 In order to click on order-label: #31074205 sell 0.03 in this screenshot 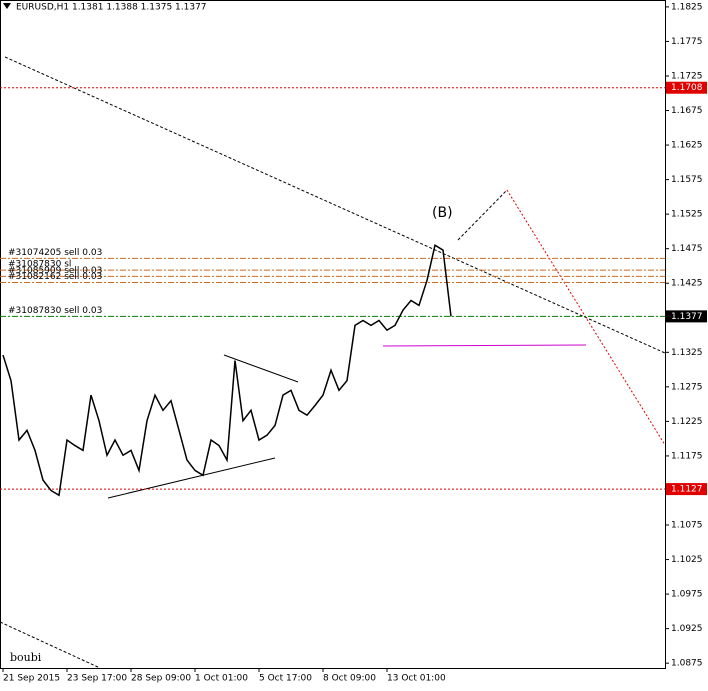, I will do `click(55, 253)`.